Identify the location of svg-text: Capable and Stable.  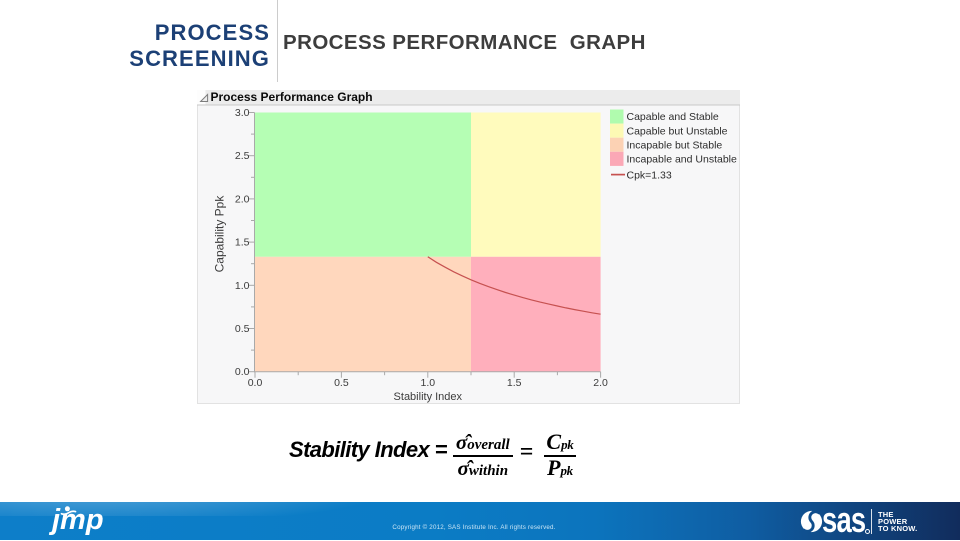
(673, 117).